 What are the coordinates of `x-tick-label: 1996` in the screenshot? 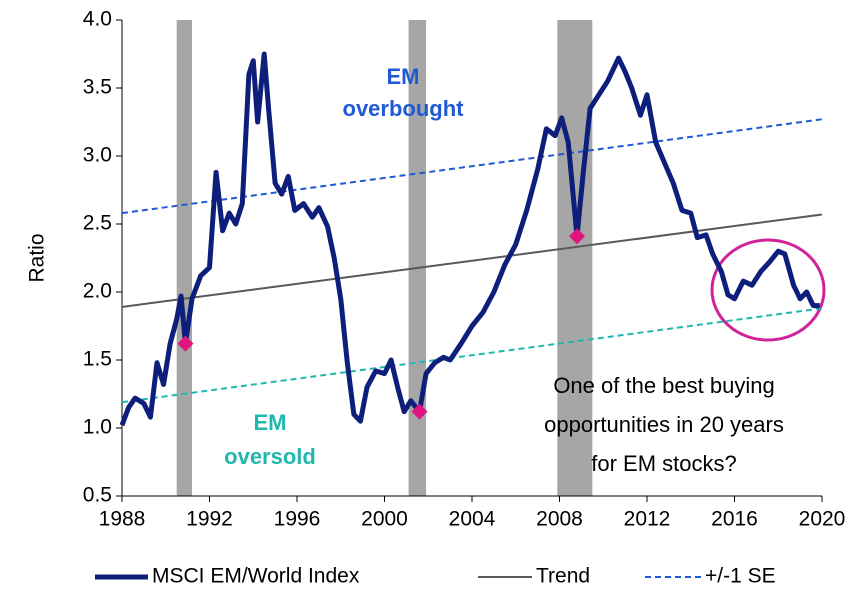 It's located at (297, 519).